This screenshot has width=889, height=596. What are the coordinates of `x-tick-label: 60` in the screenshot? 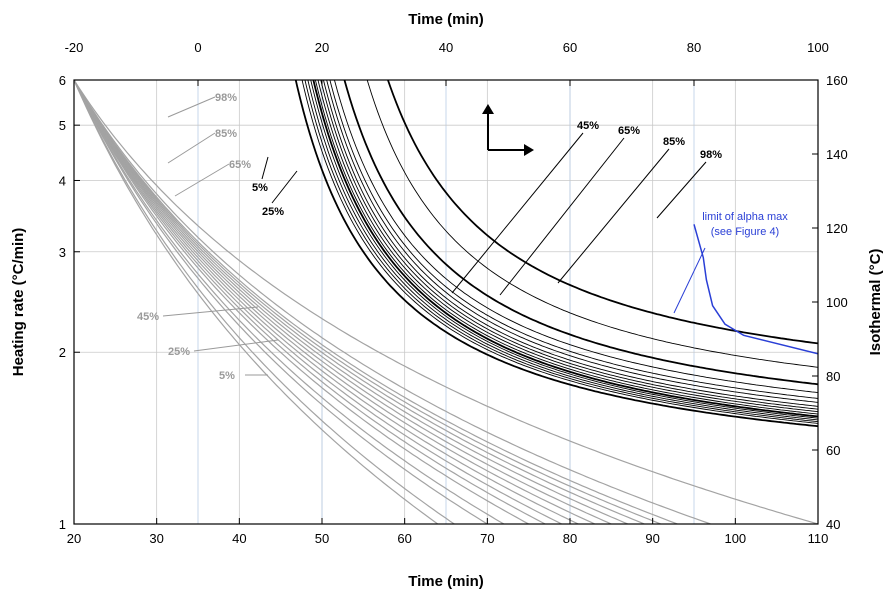 It's located at (404, 538).